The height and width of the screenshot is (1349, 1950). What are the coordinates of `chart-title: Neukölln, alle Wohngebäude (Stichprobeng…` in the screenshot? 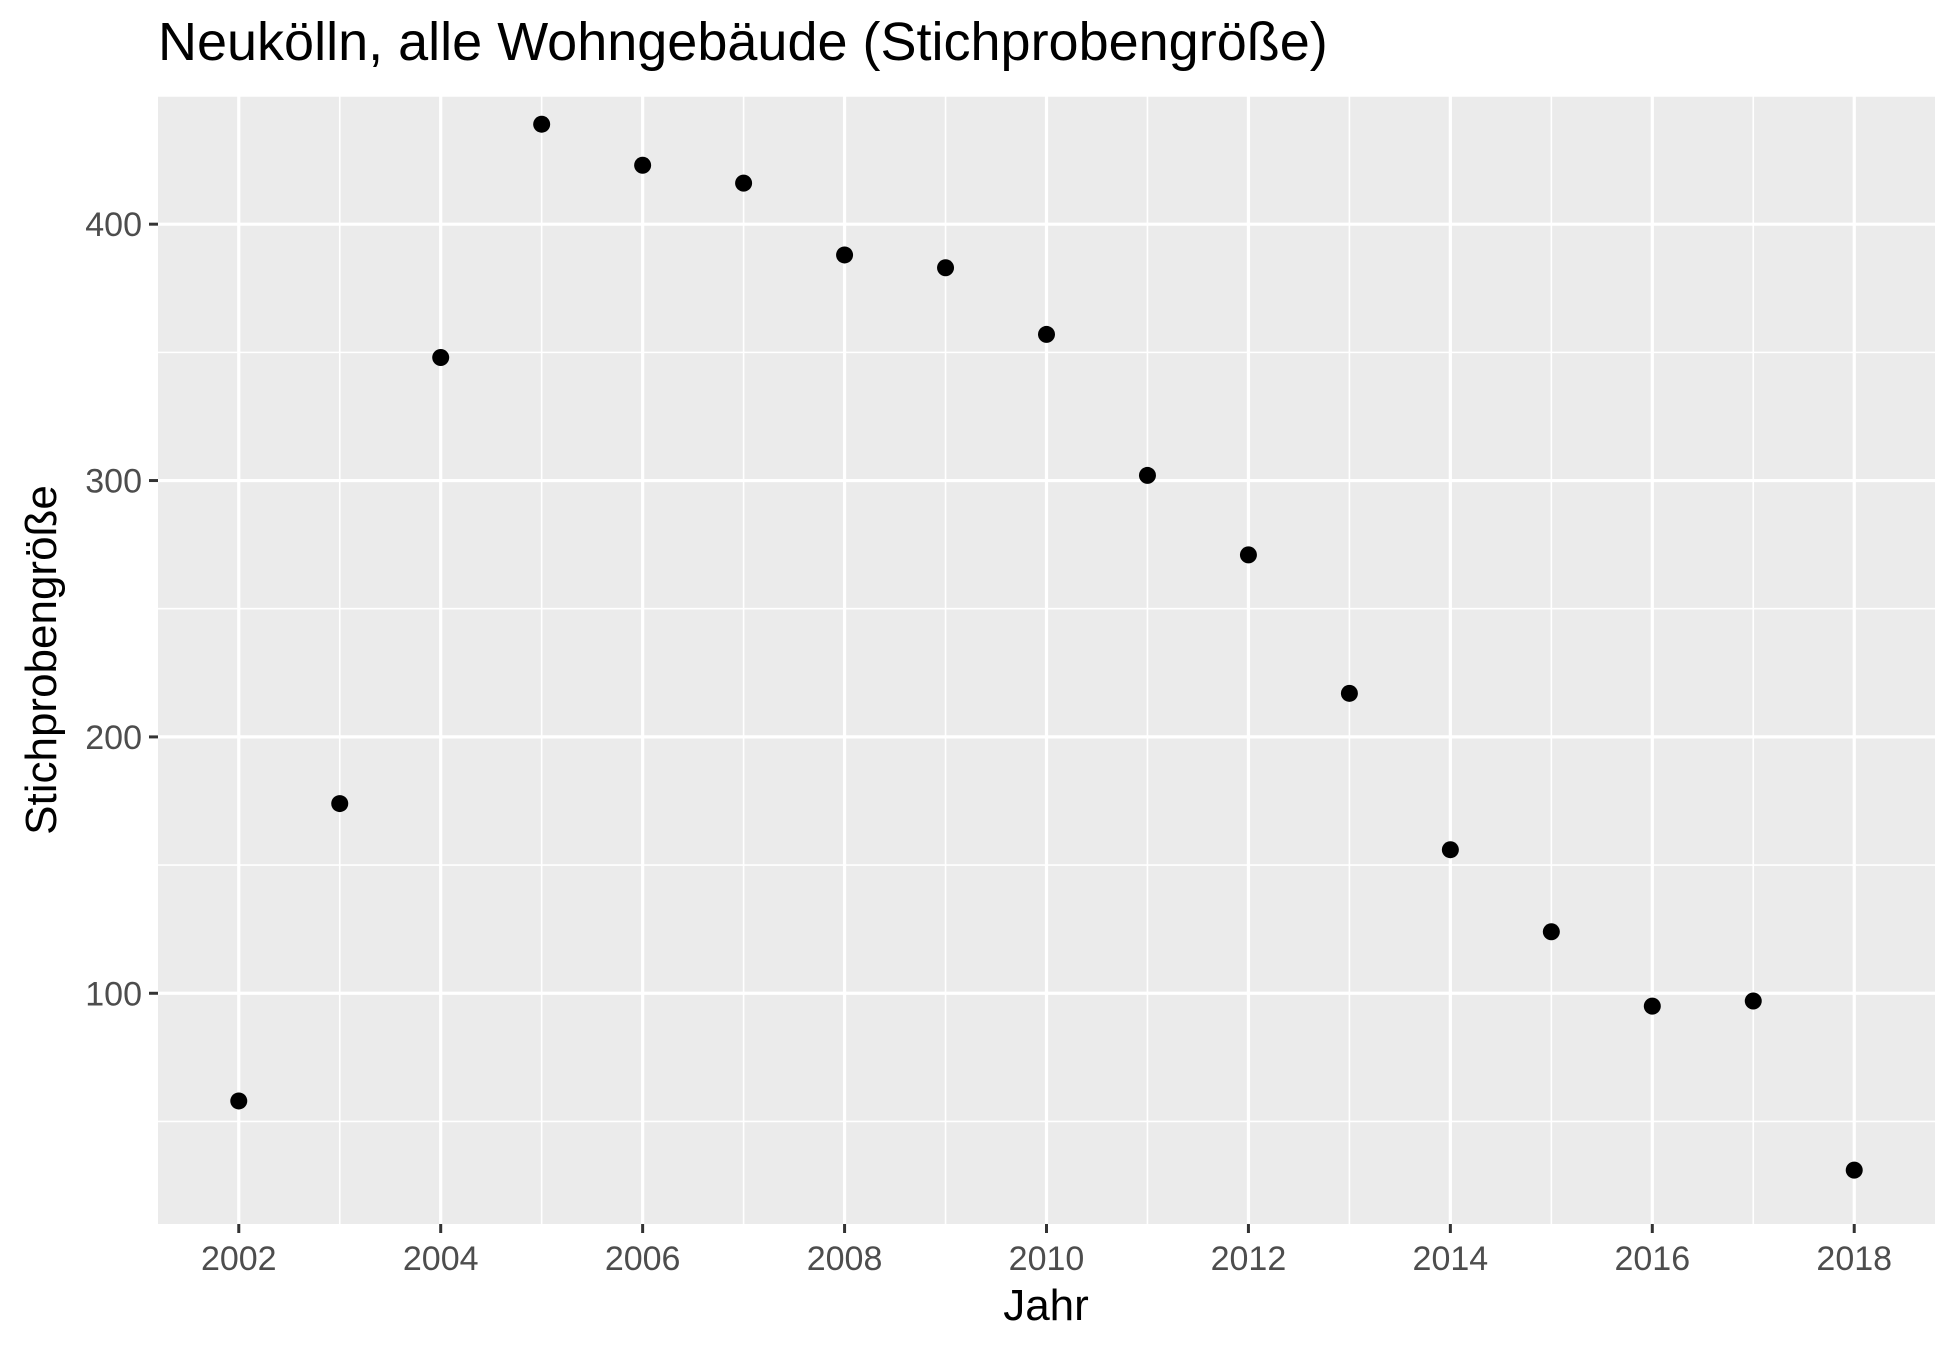 It's located at (743, 42).